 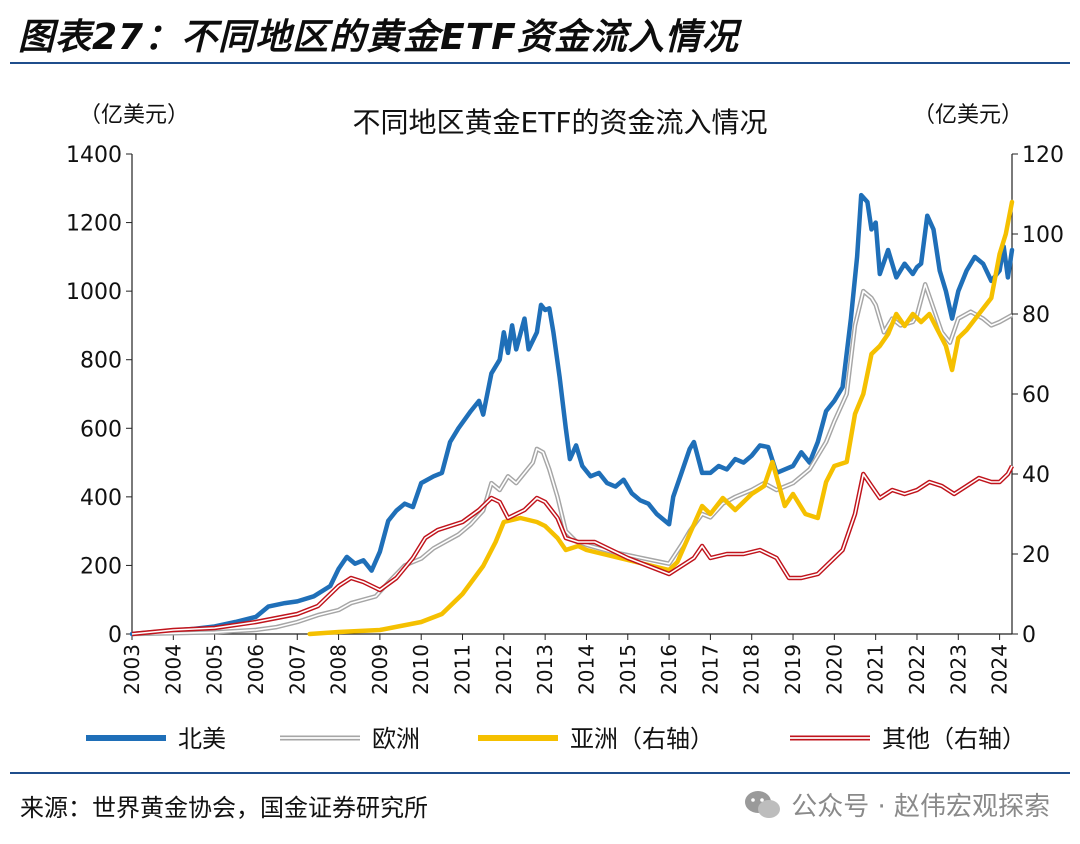 I want to click on legend-item-4: 其他（右轴）, so click(x=908, y=739).